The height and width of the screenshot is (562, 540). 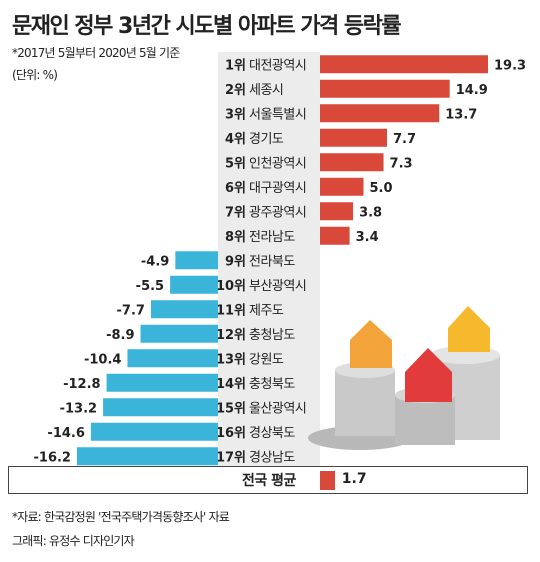 What do you see at coordinates (277, 188) in the screenshot?
I see `category-label: 대구광역시` at bounding box center [277, 188].